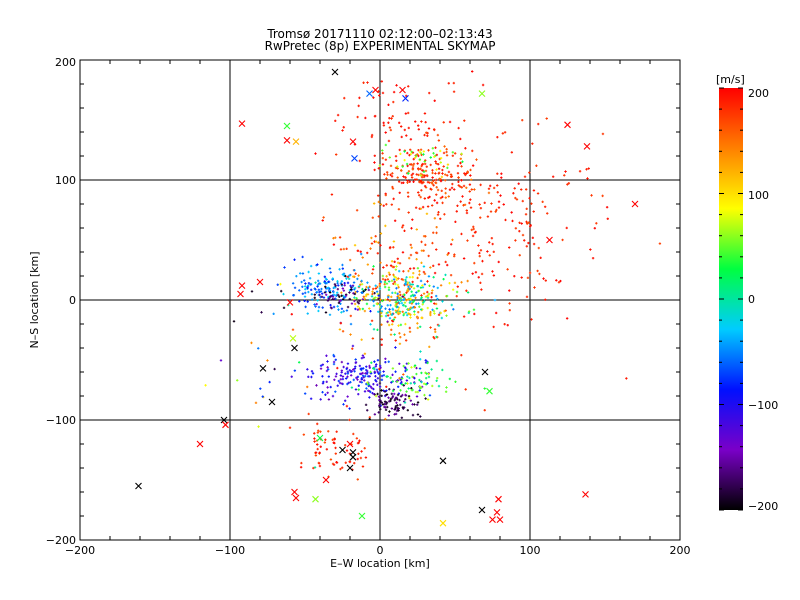 This screenshot has width=800, height=600. I want to click on x-tick-labels: −200 −100 0 100 200, so click(378, 550).